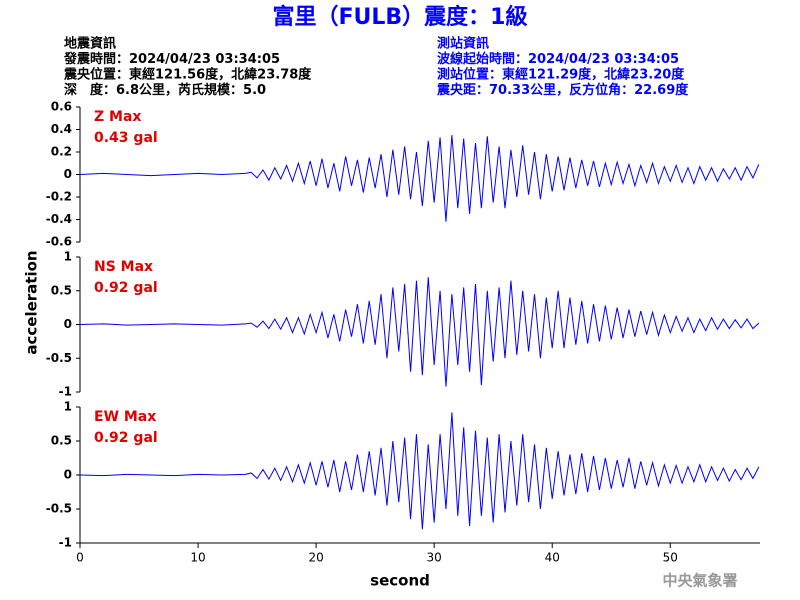 This screenshot has width=800, height=600. Describe the element at coordinates (59, 197) in the screenshot. I see `y-tick-label: -0.2` at that location.